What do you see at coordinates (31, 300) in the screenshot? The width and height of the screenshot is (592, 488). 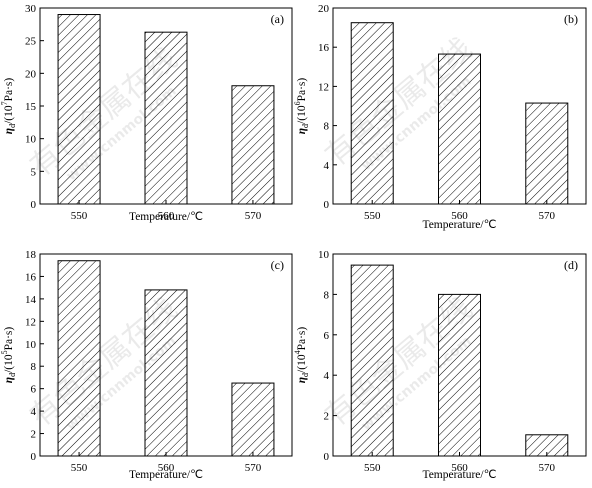 I see `y-tick-label: 14` at bounding box center [31, 300].